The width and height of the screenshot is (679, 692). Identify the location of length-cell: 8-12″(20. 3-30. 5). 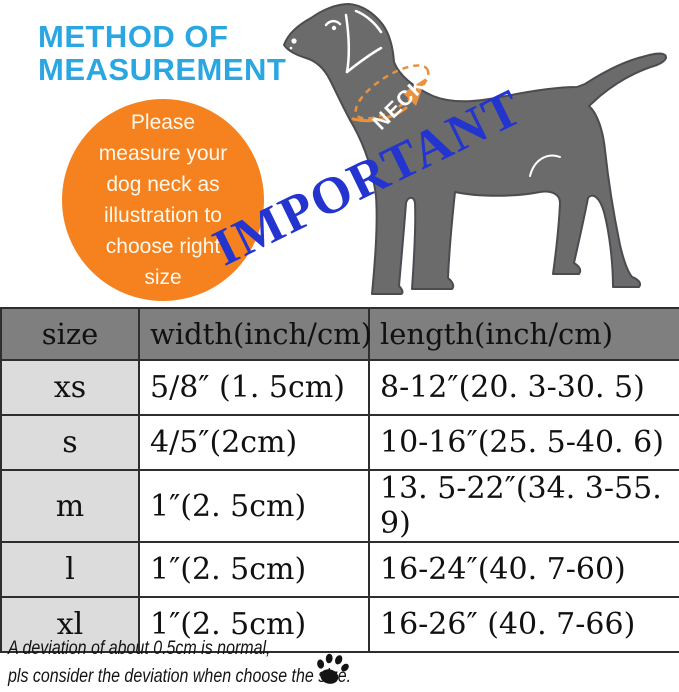
(523, 387).